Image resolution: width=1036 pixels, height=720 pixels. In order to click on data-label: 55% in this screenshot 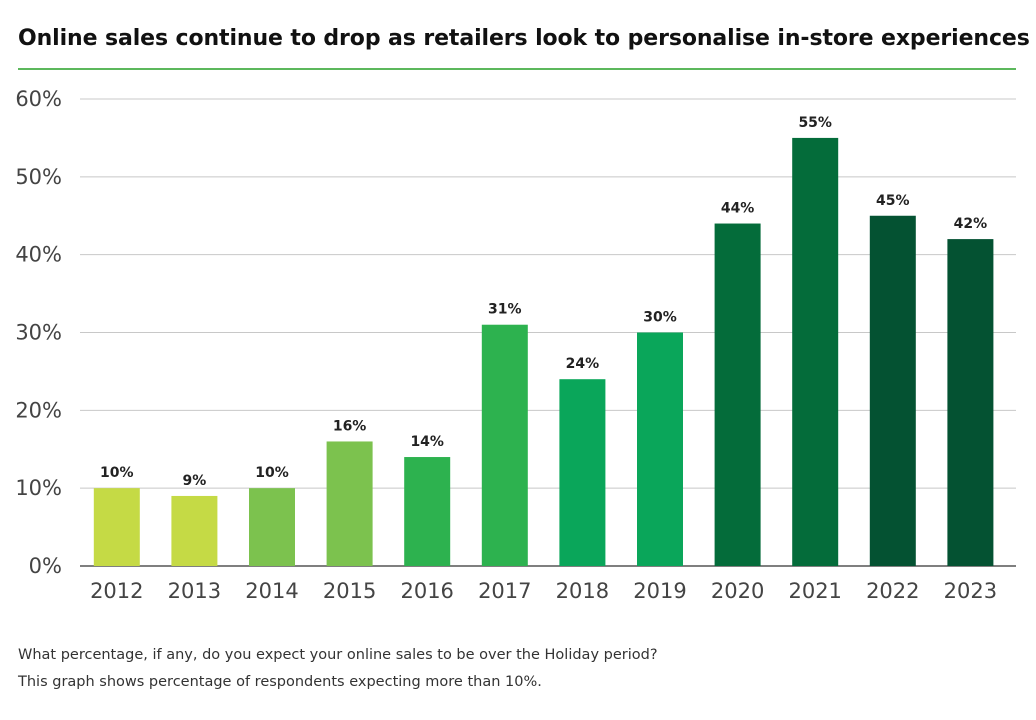, I will do `click(815, 123)`.